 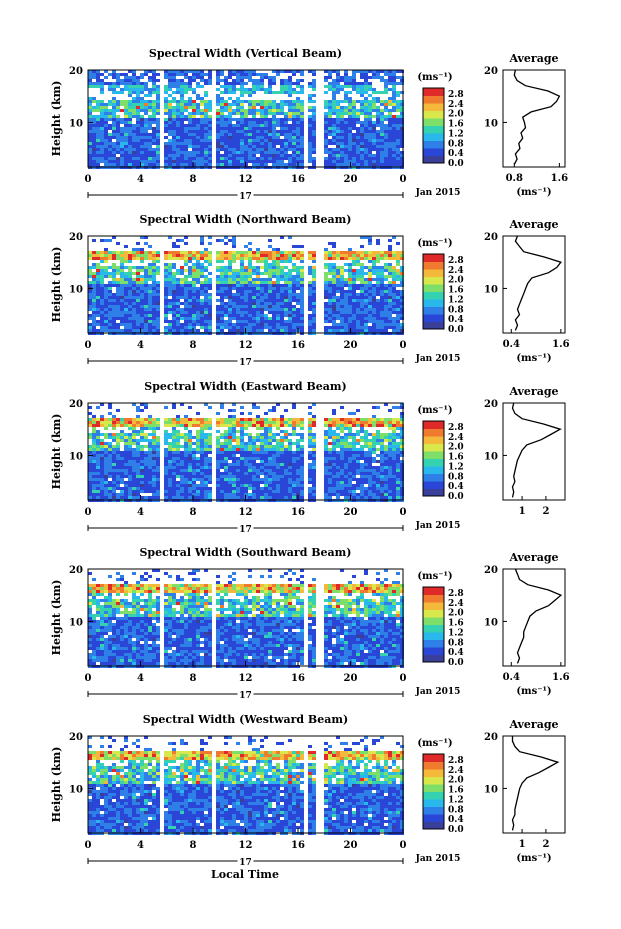 I want to click on heatmap-title: Spectral Width (Northward Beam), so click(x=246, y=219).